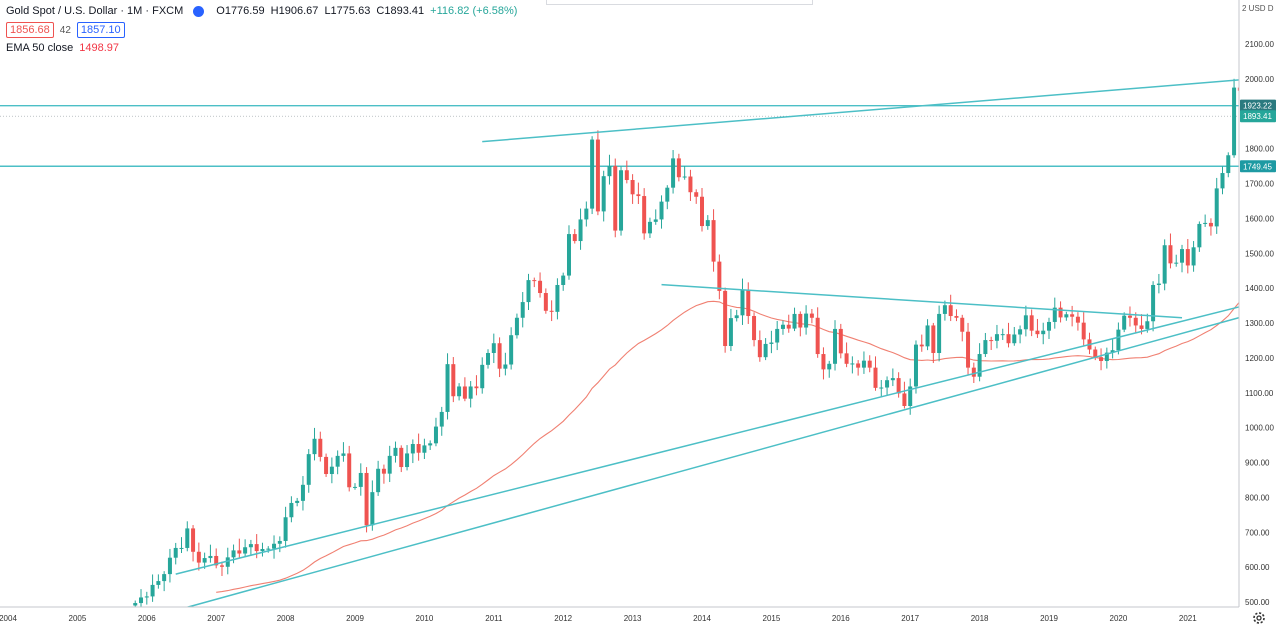 Image resolution: width=1280 pixels, height=627 pixels. What do you see at coordinates (40, 48) in the screenshot?
I see `ema-indicator-label: EMA 50 close` at bounding box center [40, 48].